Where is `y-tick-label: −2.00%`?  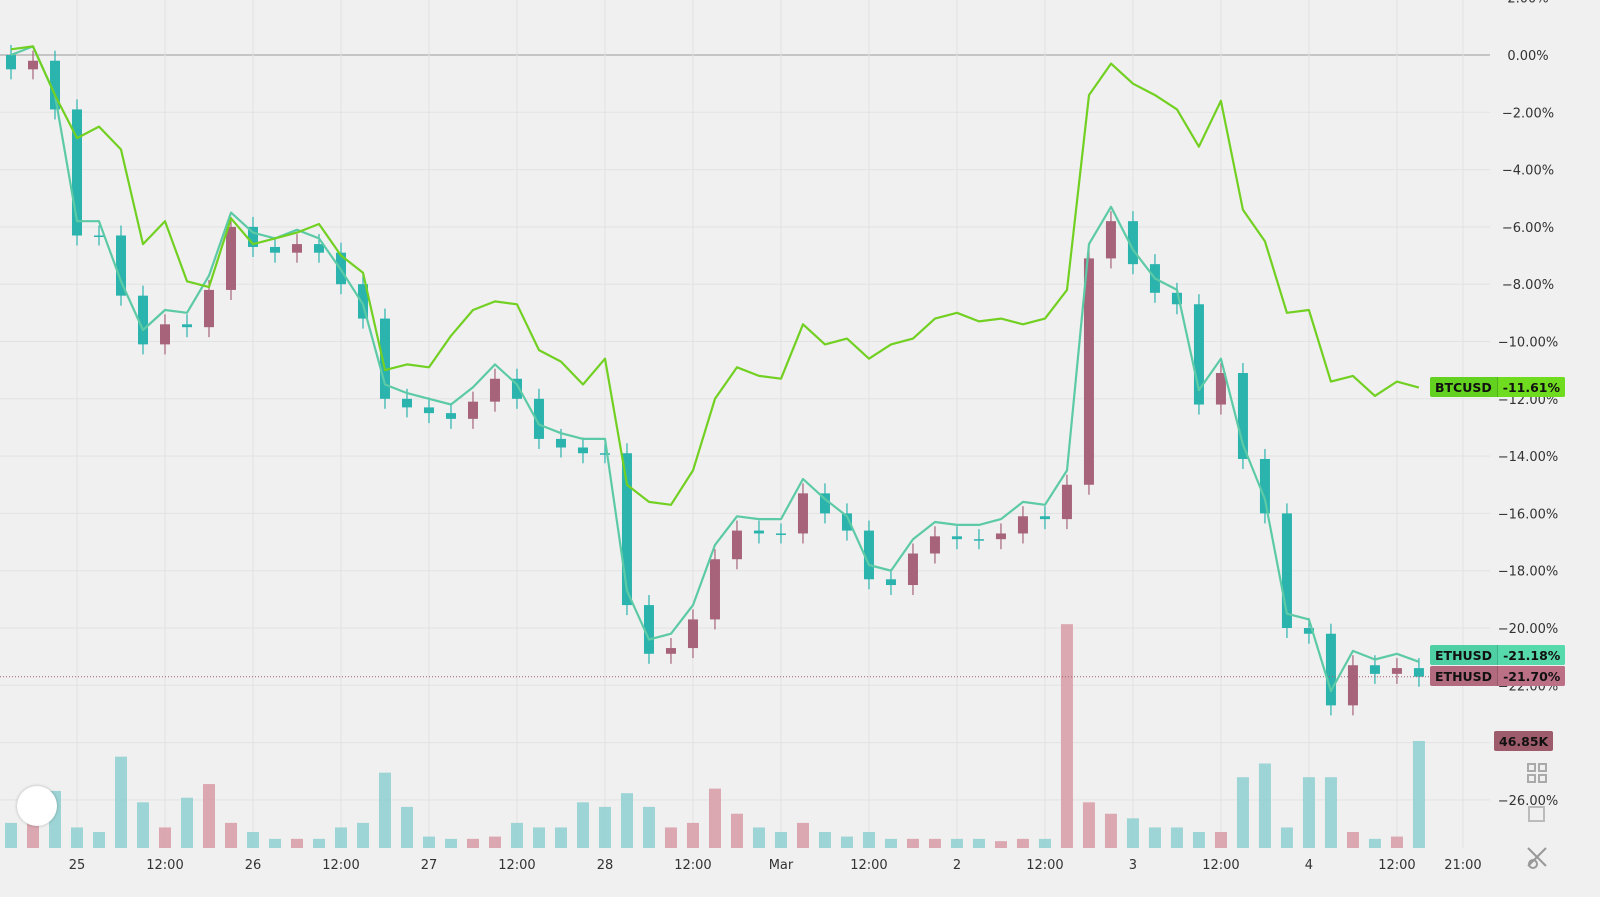
y-tick-label: −2.00% is located at coordinates (1528, 113).